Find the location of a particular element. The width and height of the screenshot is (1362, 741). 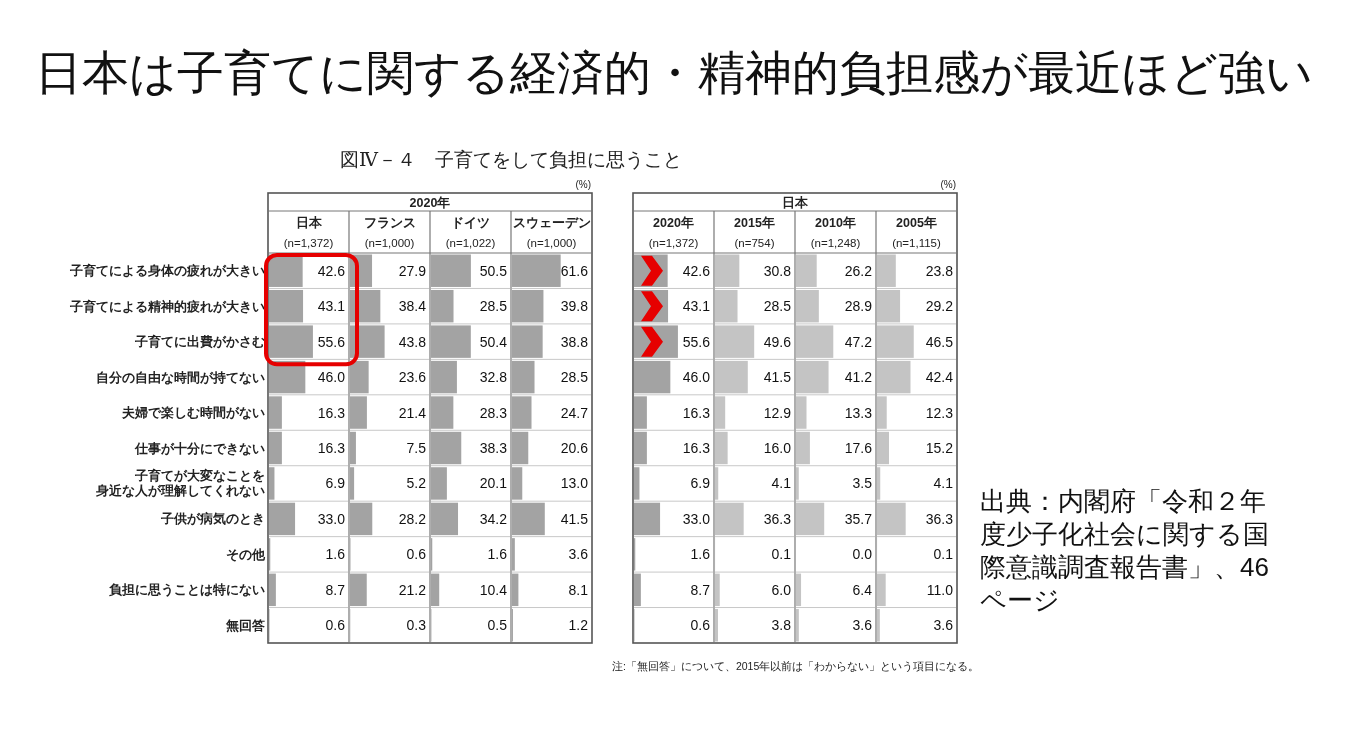

y-tick-label: その他 is located at coordinates (246, 554).